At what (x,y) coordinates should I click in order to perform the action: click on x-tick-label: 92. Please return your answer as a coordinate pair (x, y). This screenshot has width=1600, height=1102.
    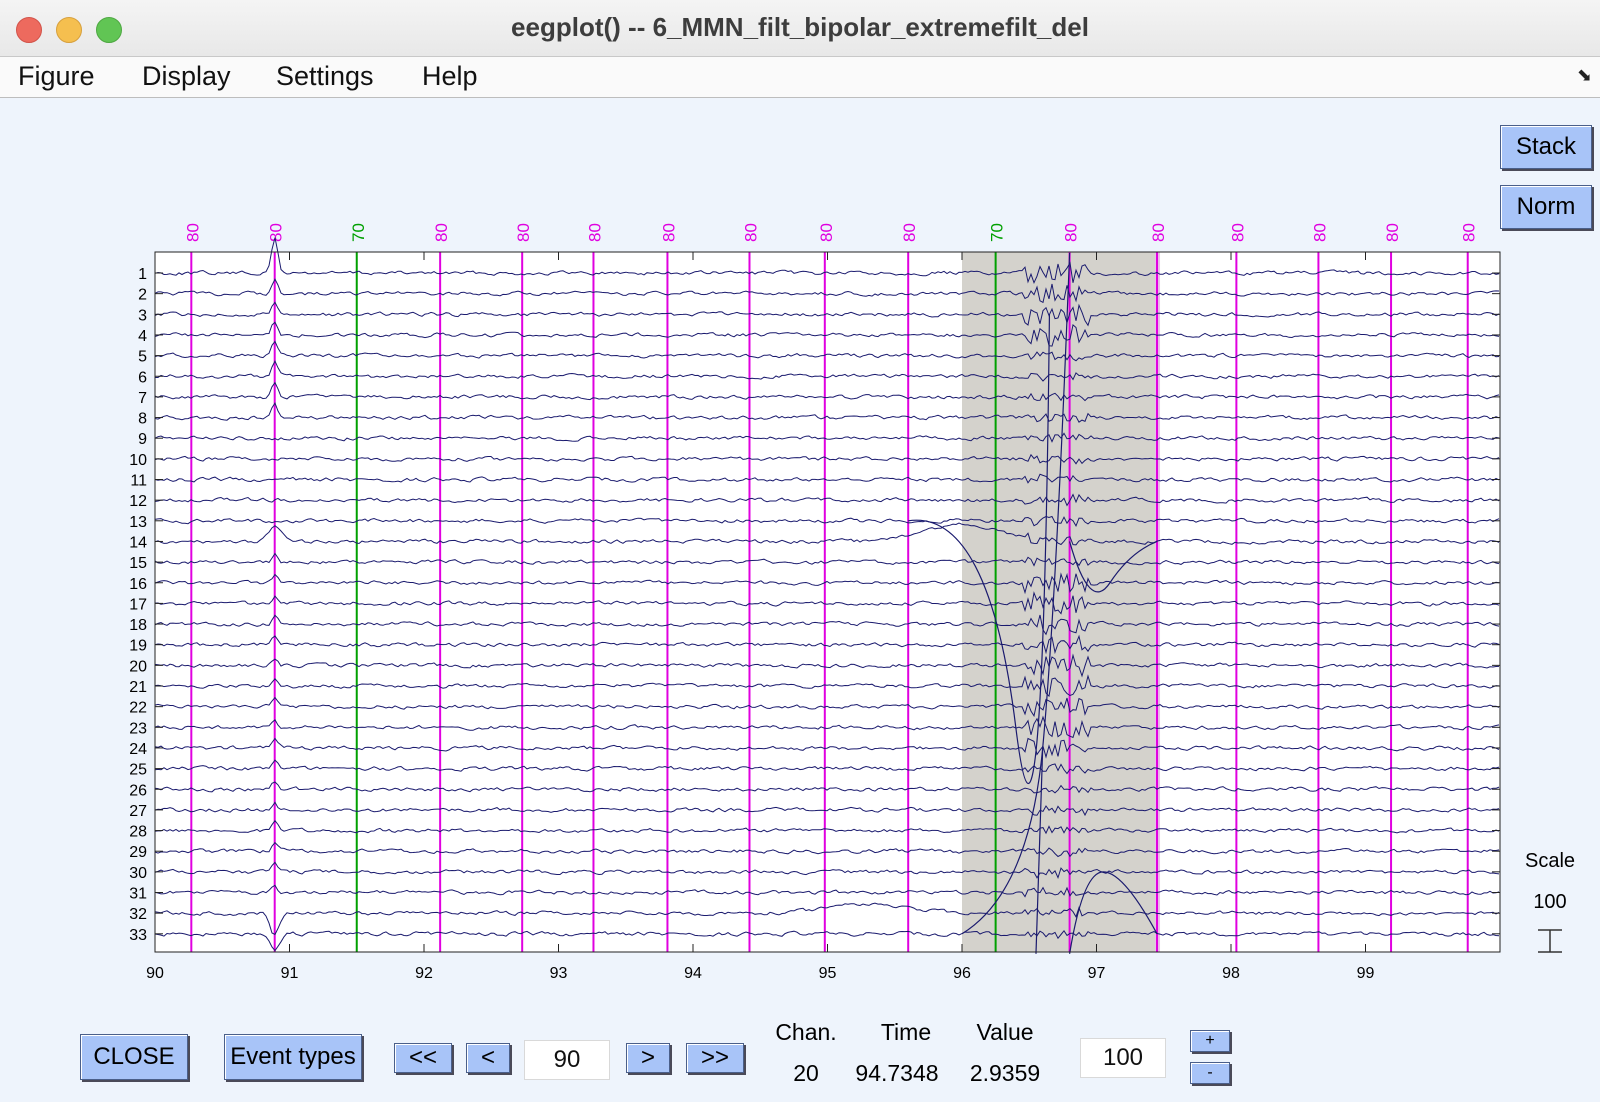
    Looking at the image, I should click on (424, 973).